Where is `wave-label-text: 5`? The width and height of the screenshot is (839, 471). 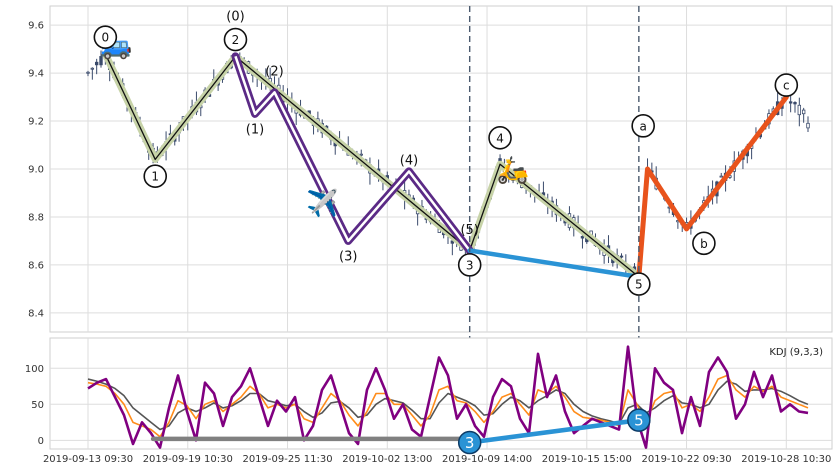 wave-label-text: 5 is located at coordinates (639, 285).